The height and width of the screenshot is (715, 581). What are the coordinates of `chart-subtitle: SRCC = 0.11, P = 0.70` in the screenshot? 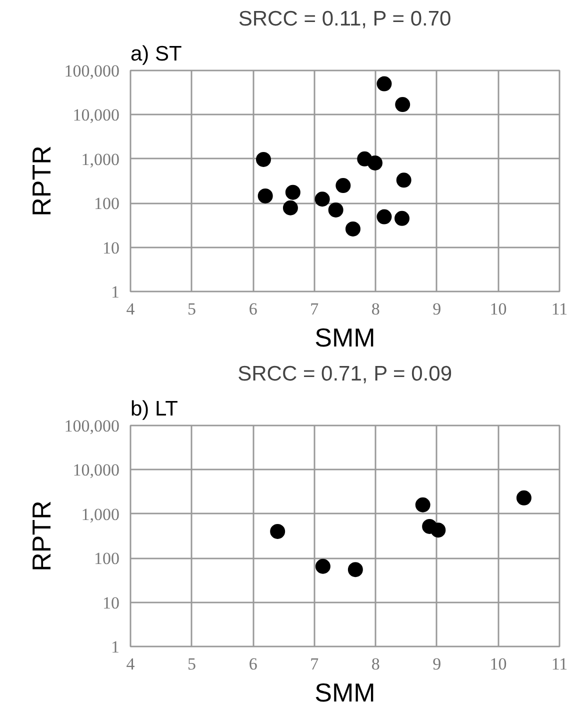 It's located at (345, 19).